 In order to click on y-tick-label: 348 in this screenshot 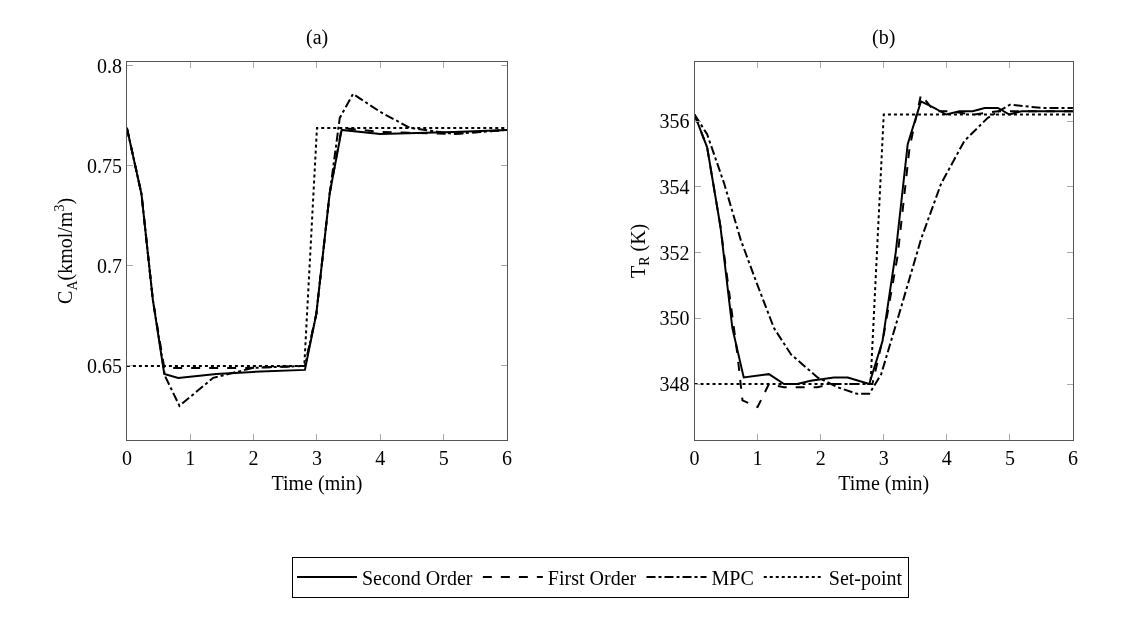, I will do `click(674, 384)`.